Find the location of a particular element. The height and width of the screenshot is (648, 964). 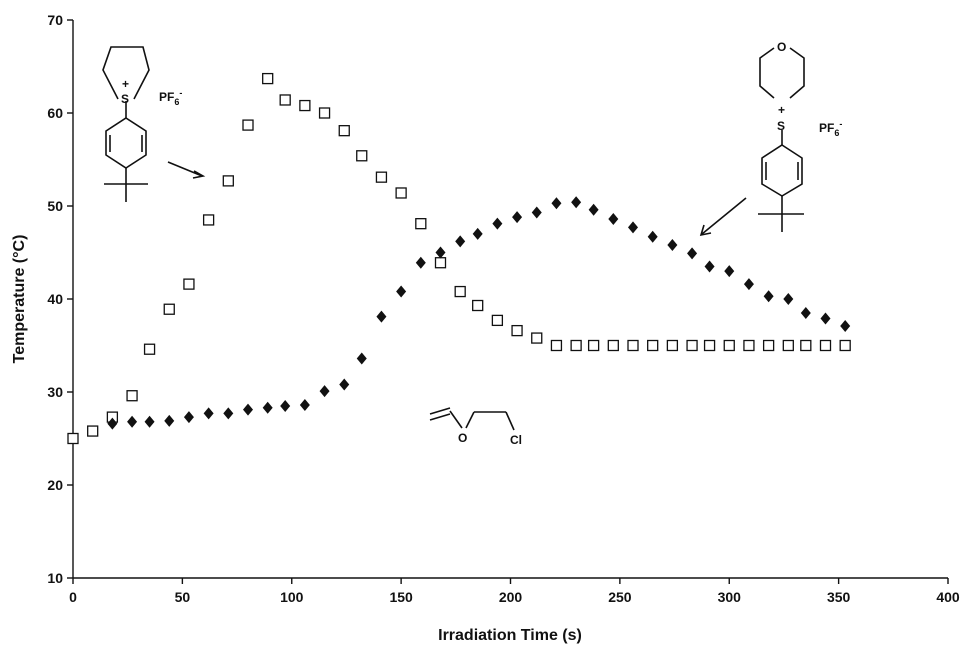

x-tick-label: 200 is located at coordinates (511, 597).